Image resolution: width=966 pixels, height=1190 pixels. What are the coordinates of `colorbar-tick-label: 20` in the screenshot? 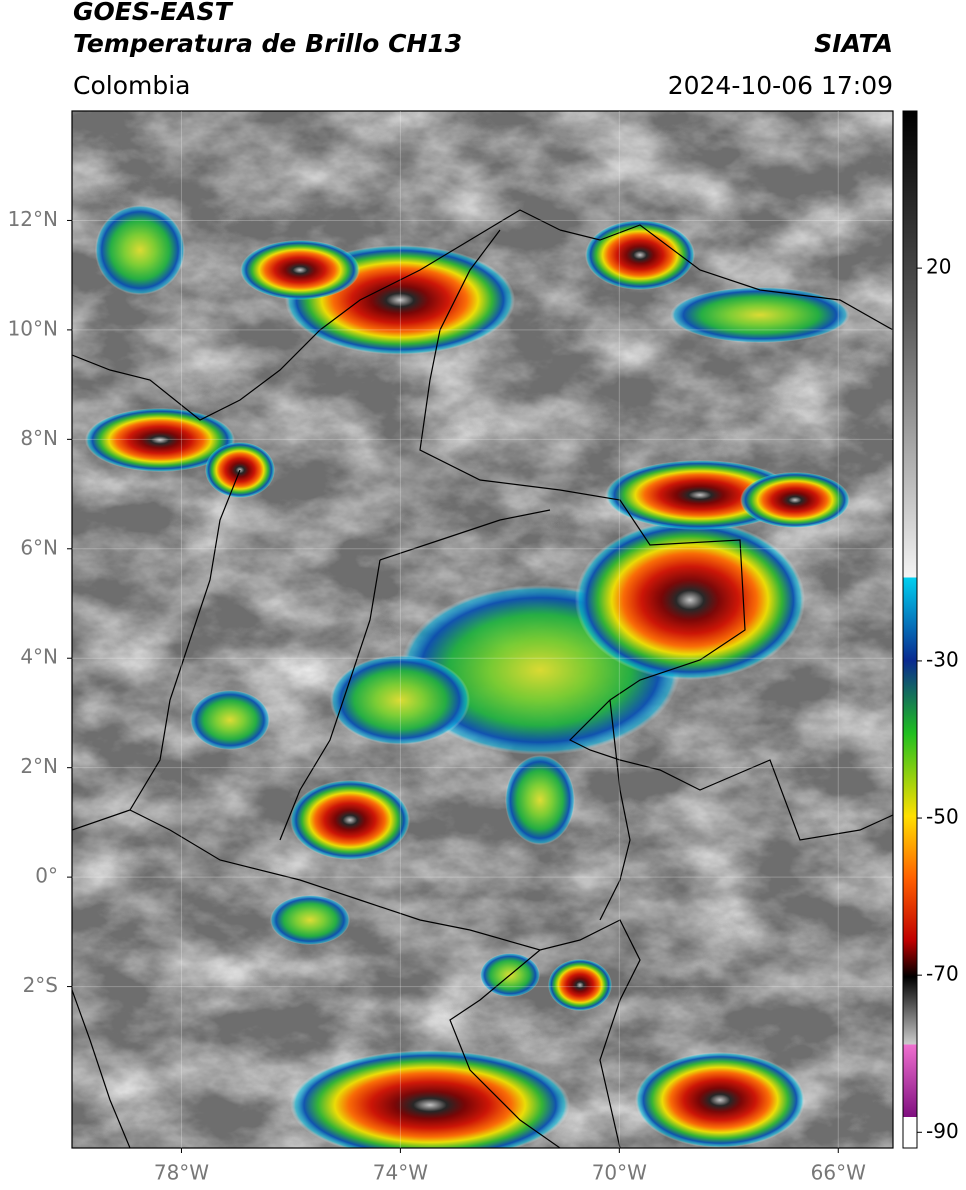 It's located at (938, 267).